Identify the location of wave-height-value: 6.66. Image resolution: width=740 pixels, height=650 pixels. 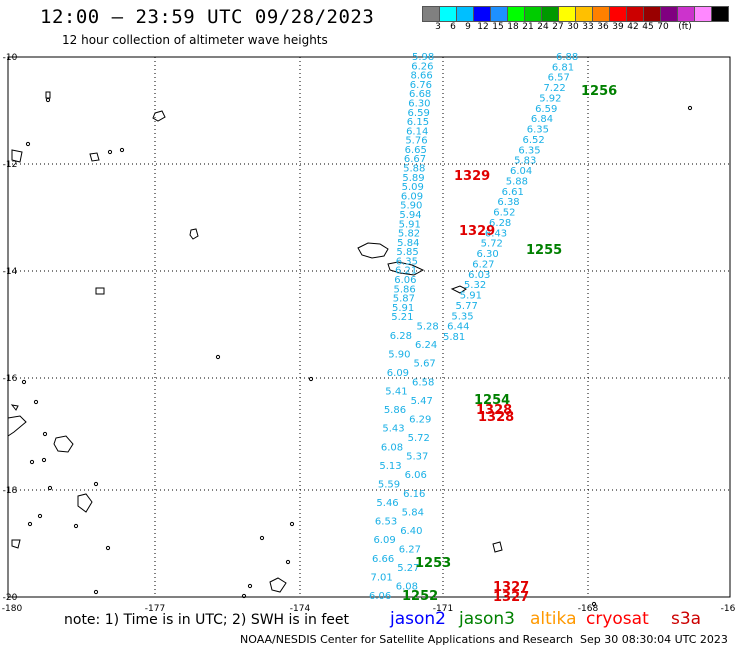
(383, 559).